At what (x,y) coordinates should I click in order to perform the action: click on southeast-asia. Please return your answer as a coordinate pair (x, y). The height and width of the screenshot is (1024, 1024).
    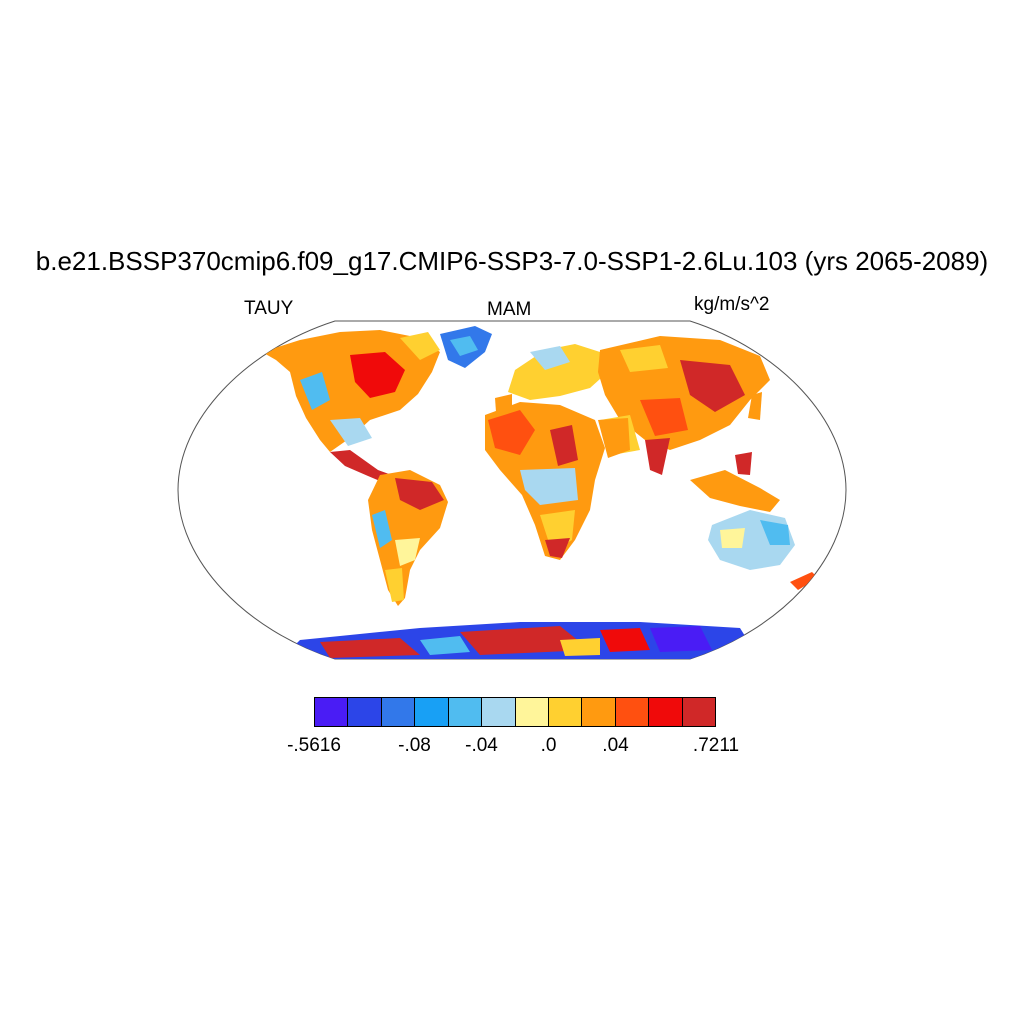
    Looking at the image, I should click on (735, 491).